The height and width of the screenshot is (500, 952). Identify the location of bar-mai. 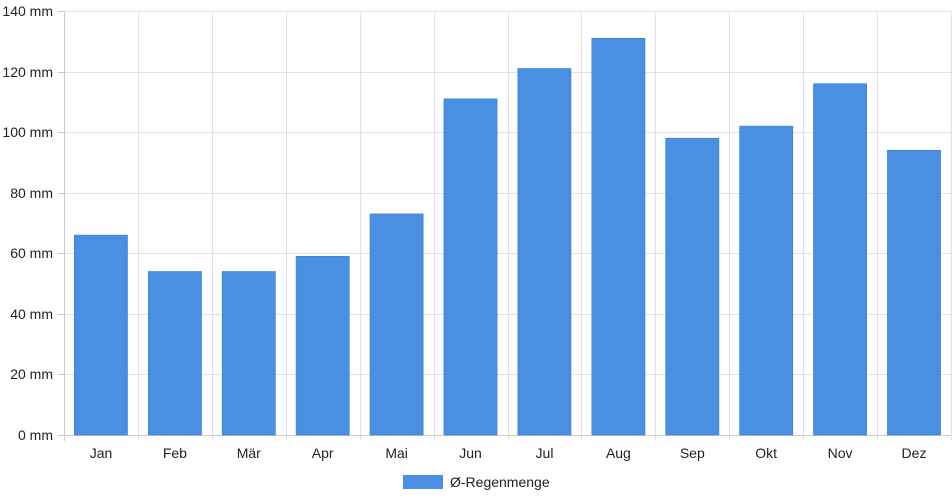
(396, 324).